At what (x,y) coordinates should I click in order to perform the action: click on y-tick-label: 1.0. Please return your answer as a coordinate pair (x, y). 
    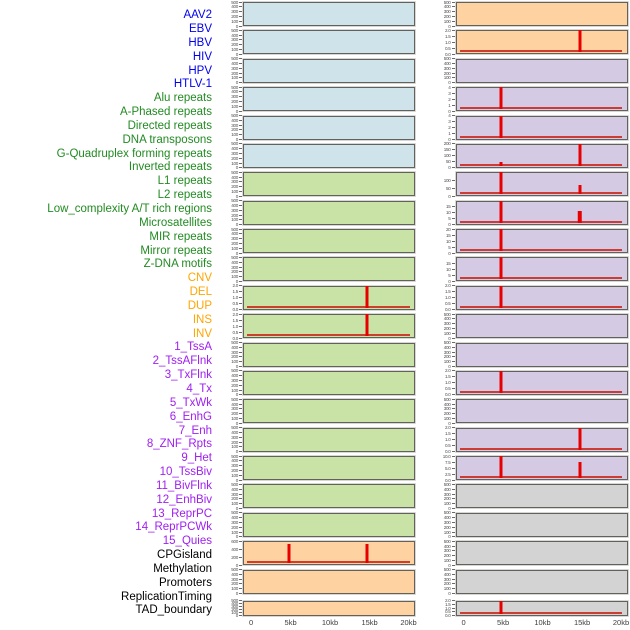
    Looking at the image, I should click on (235, 298).